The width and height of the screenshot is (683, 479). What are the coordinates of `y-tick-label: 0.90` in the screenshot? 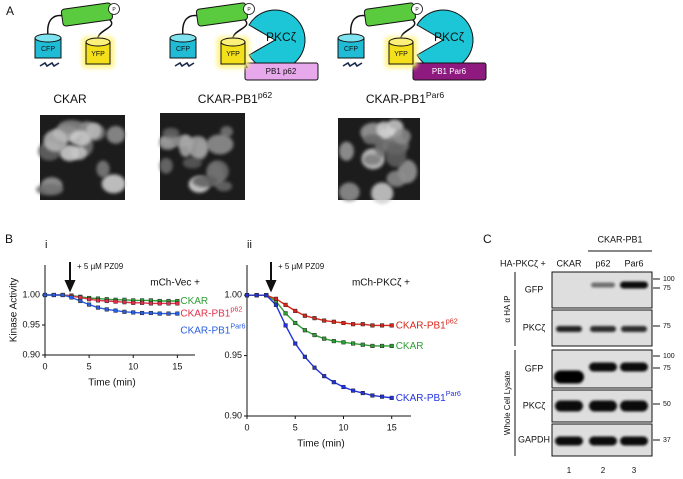 It's located at (233, 415).